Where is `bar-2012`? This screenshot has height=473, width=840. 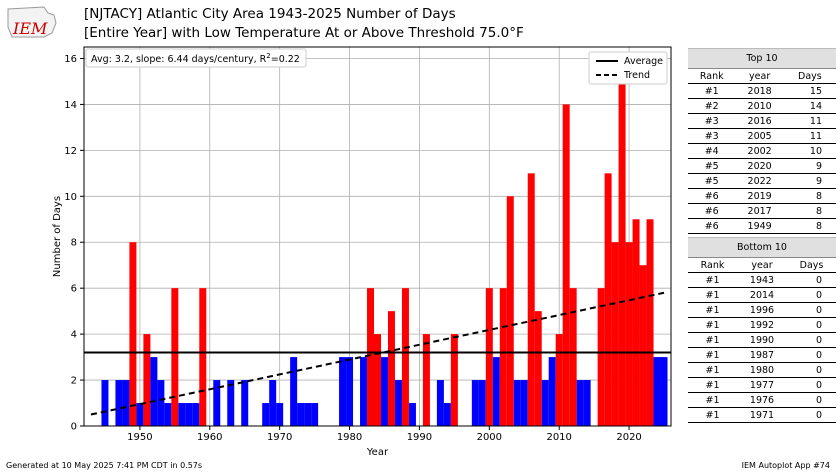 bar-2012 is located at coordinates (573, 357).